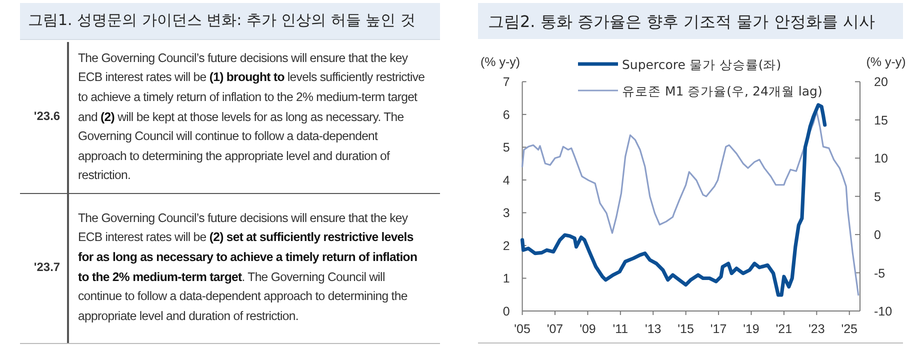 This screenshot has width=923, height=347. I want to click on x-tick-label: '09, so click(588, 329).